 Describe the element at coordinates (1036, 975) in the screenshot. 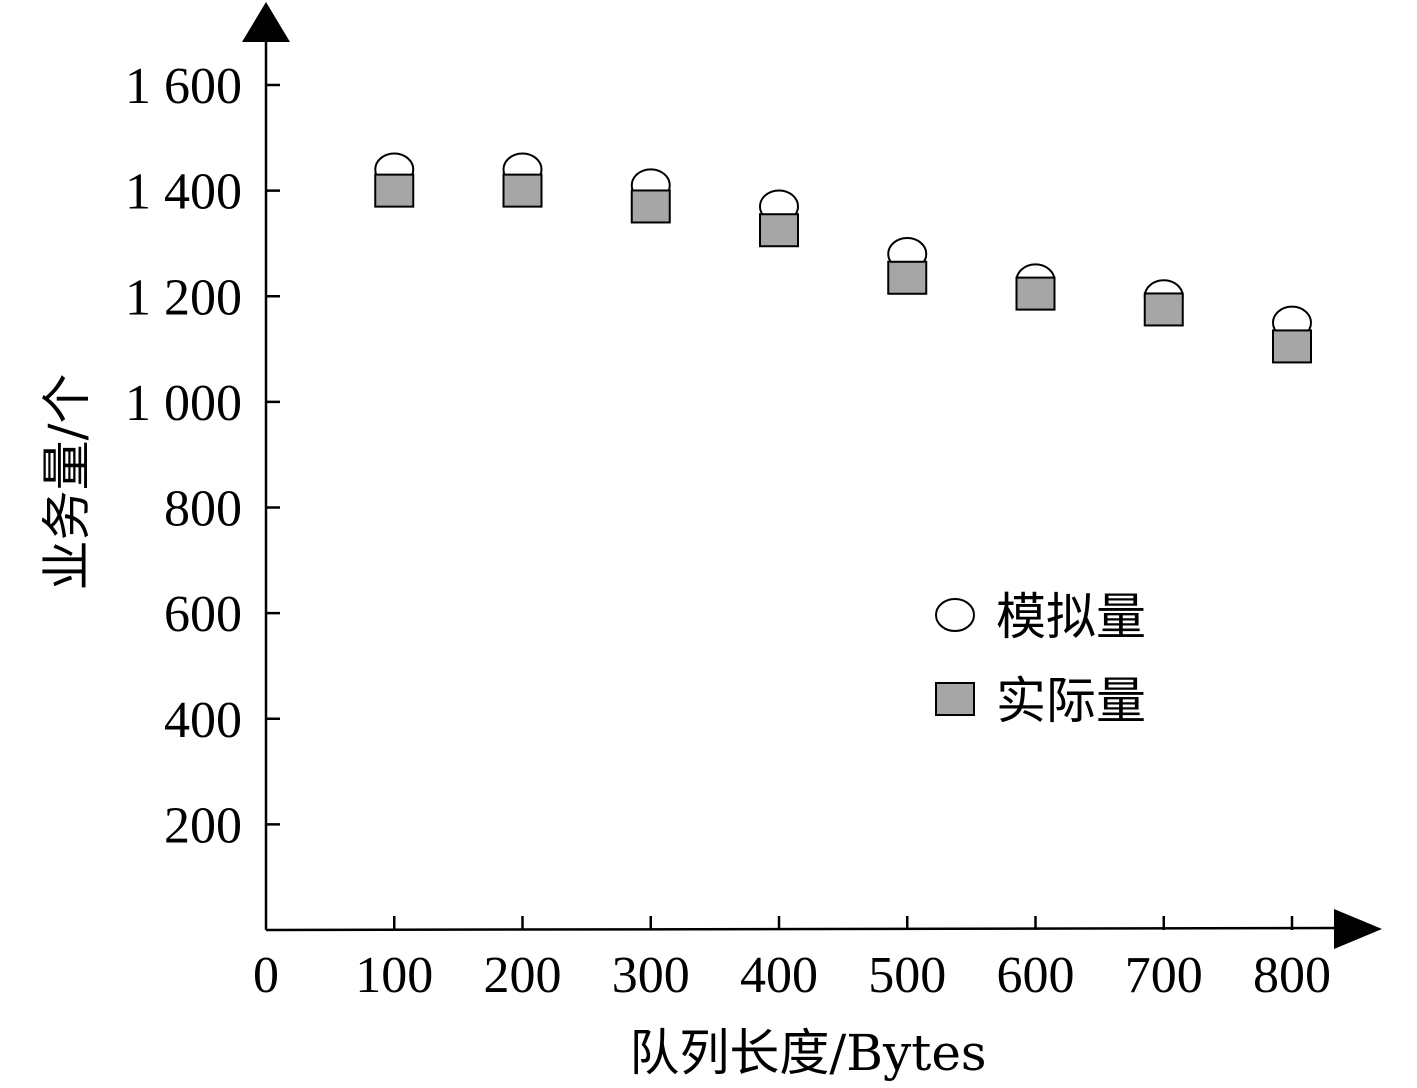

I see `x-tick-label: 600` at that location.